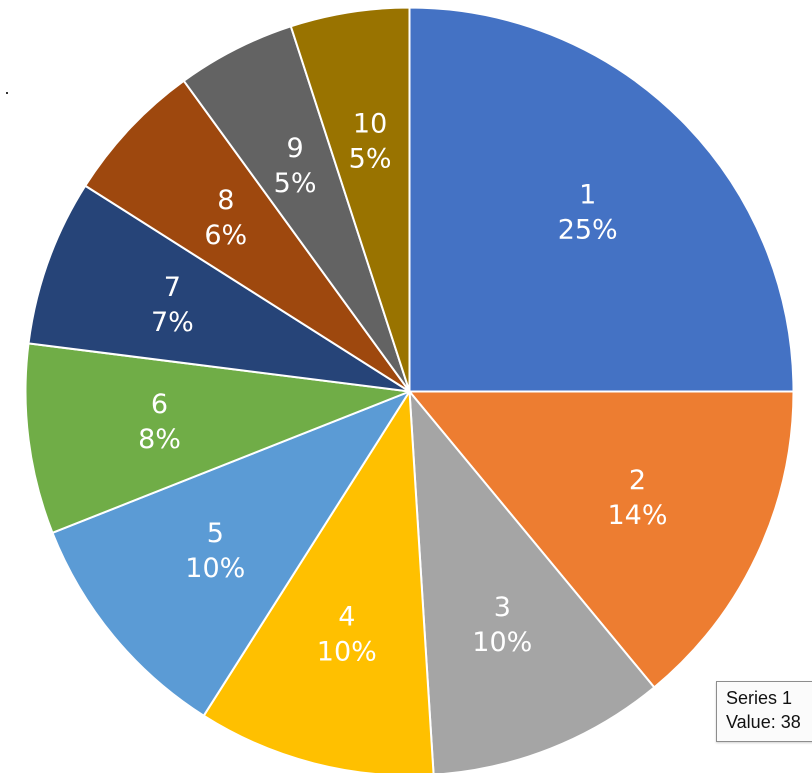 The image size is (812, 773). I want to click on tooltip-value: Value: 38, so click(763, 722).